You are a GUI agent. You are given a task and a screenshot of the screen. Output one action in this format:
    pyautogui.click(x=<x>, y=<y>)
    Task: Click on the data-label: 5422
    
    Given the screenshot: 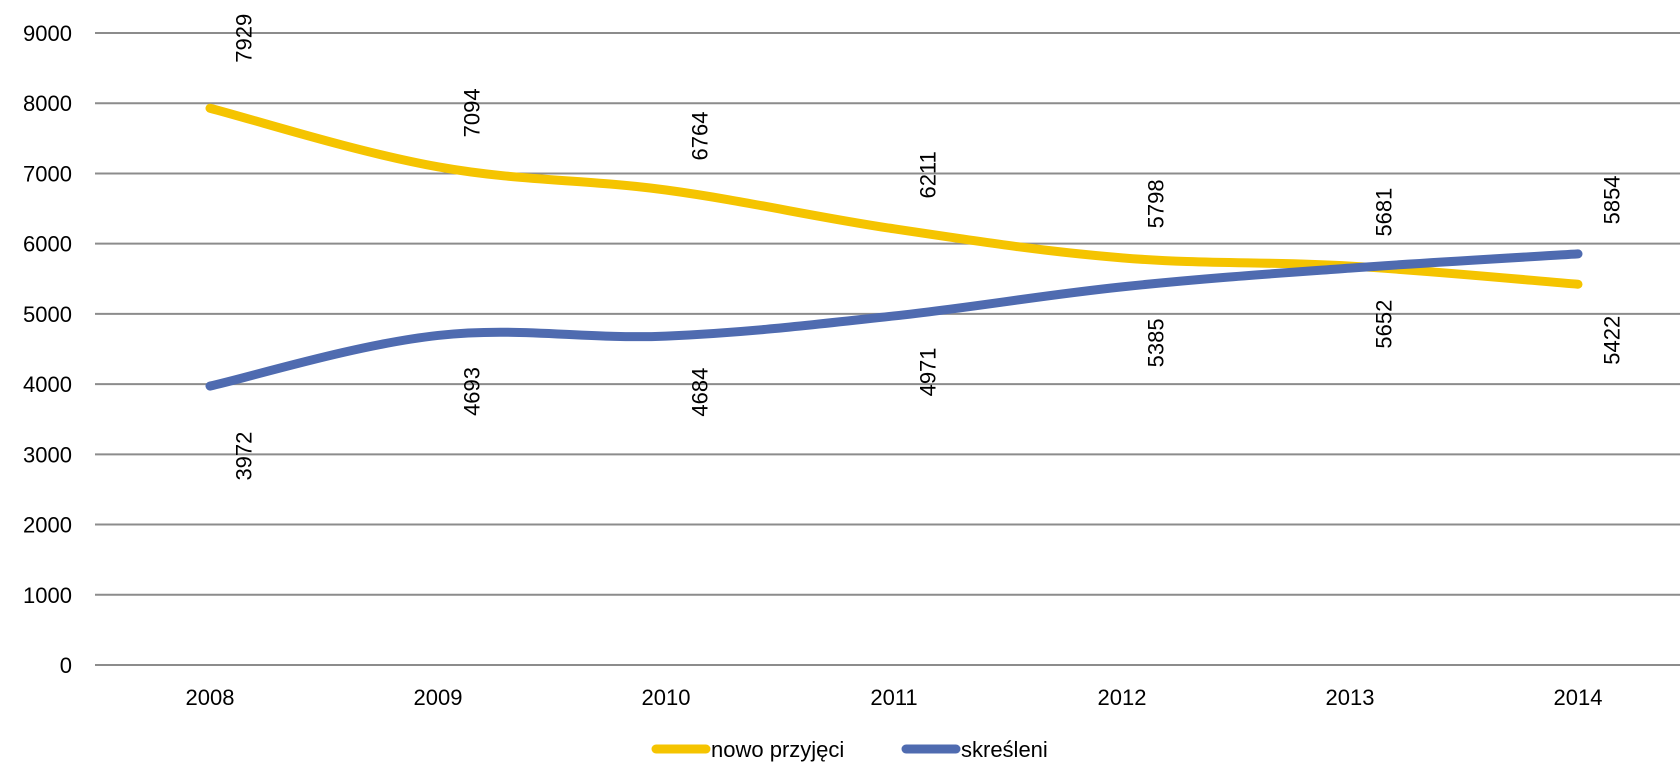 What is the action you would take?
    pyautogui.click(x=1612, y=340)
    